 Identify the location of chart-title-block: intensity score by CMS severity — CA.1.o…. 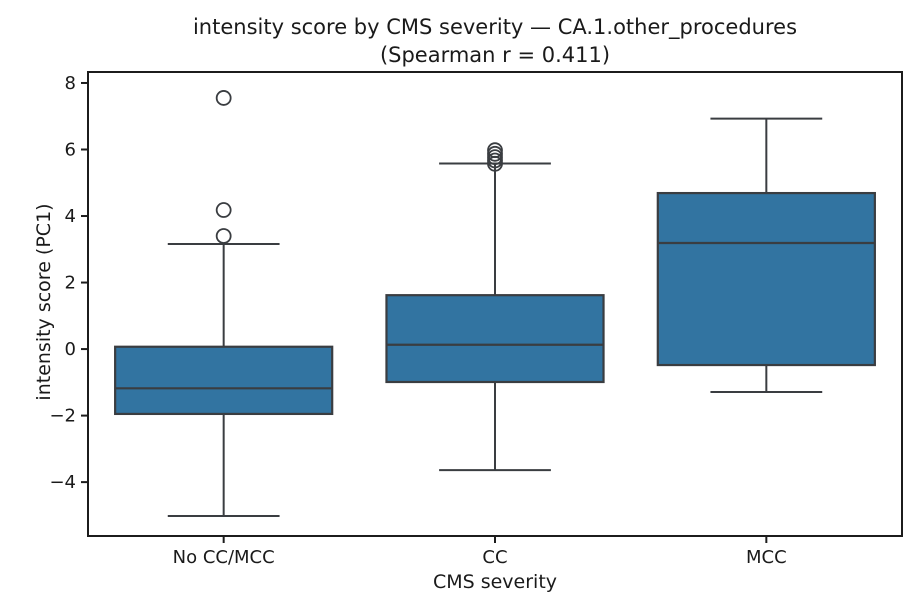
(495, 41).